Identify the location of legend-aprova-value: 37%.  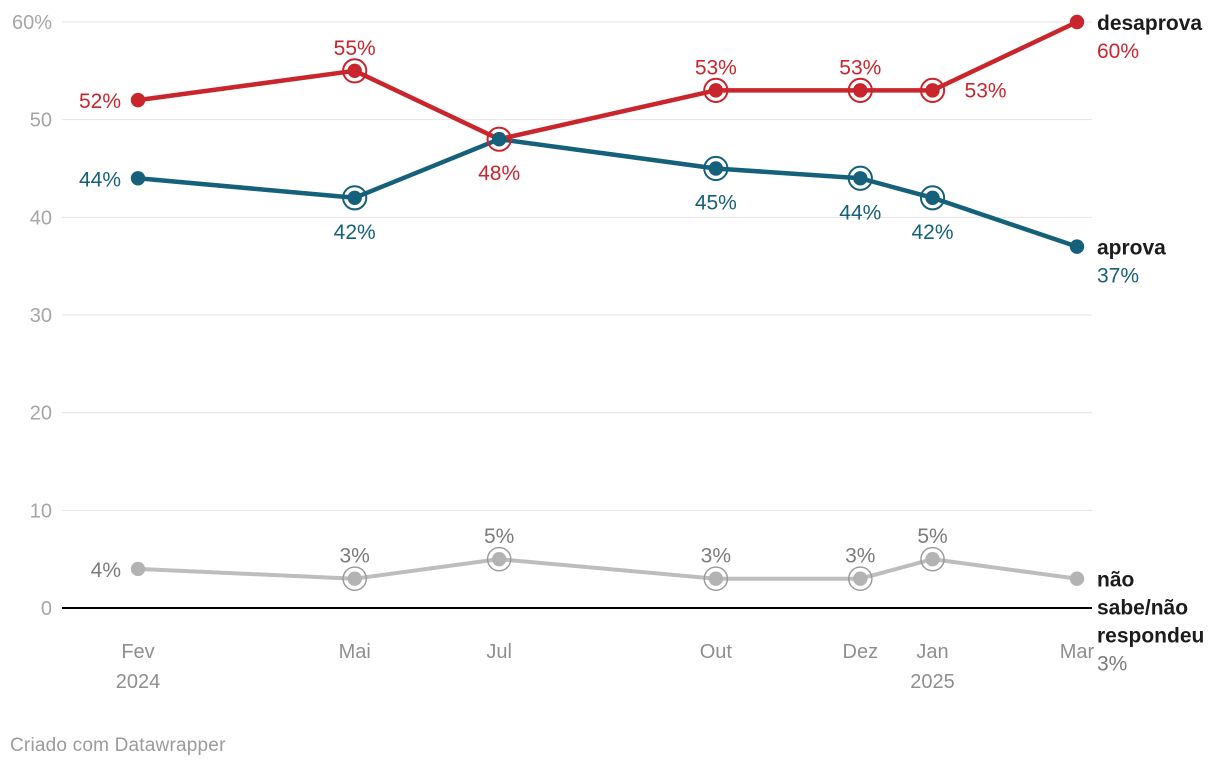
(1118, 276).